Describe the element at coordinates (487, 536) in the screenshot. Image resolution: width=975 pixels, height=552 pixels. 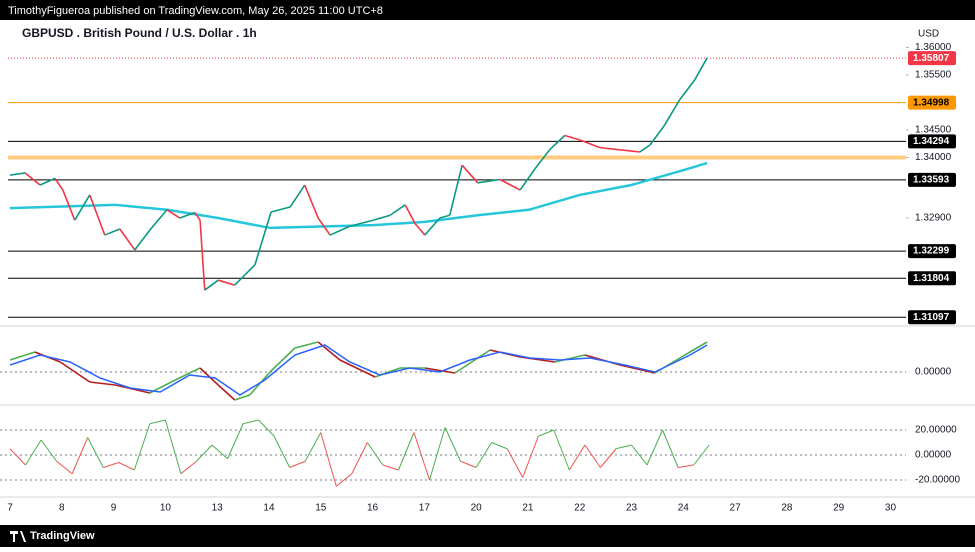
I see `bottom-bar` at that location.